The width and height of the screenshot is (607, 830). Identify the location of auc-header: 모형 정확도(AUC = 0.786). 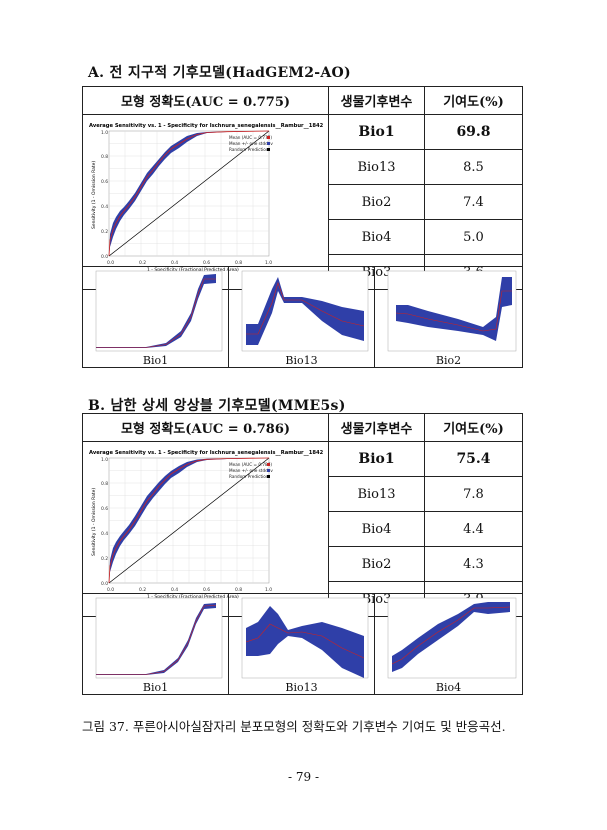
(205, 427).